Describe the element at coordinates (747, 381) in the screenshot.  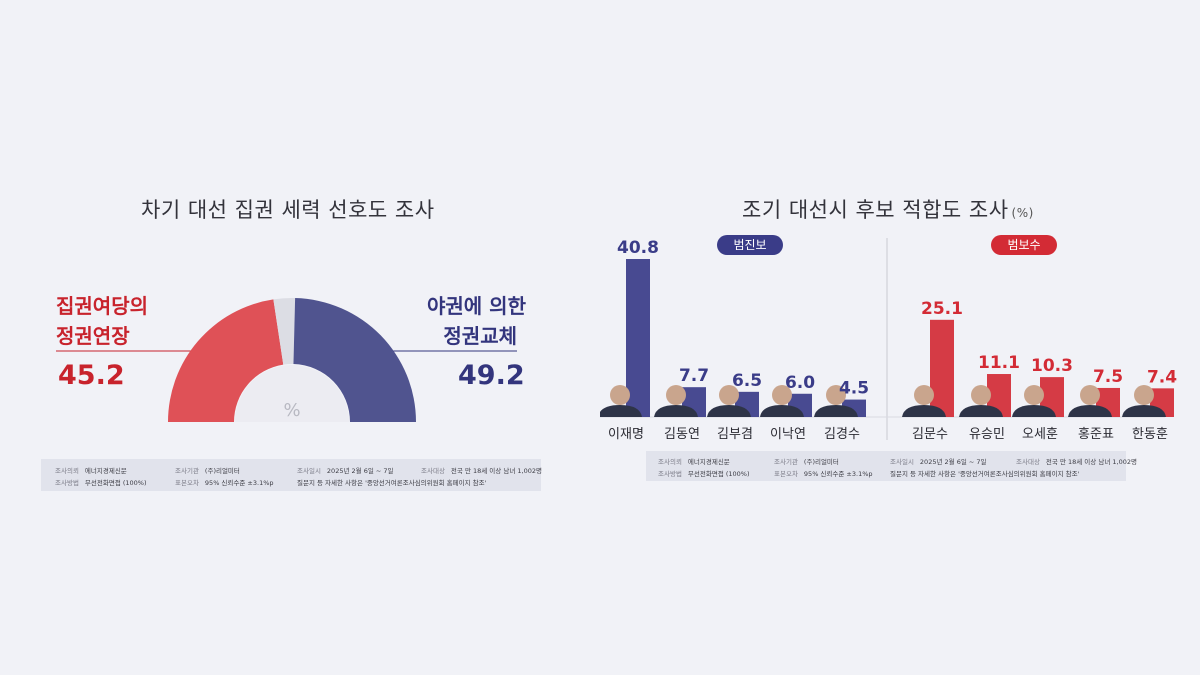
I see `bar-value-label-3: 6.5` at that location.